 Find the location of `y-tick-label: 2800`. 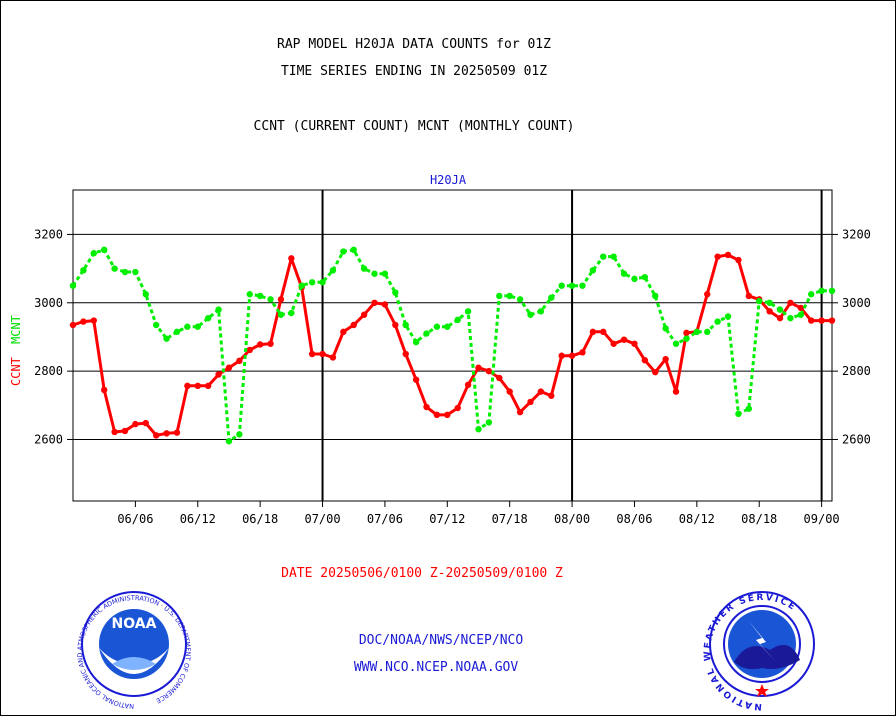

y-tick-label: 2800 is located at coordinates (48, 371).